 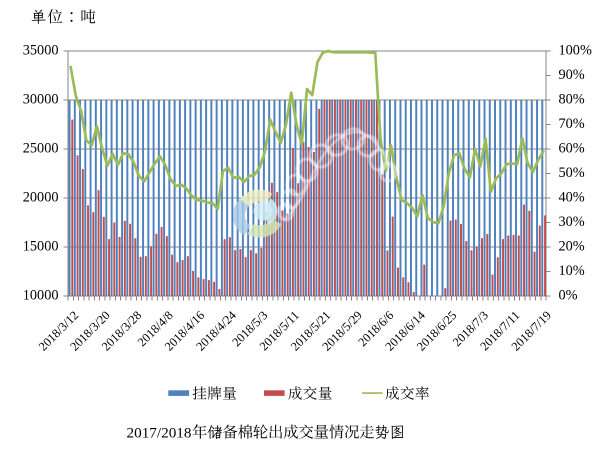 I want to click on svg-text: 35000, so click(x=41, y=50).